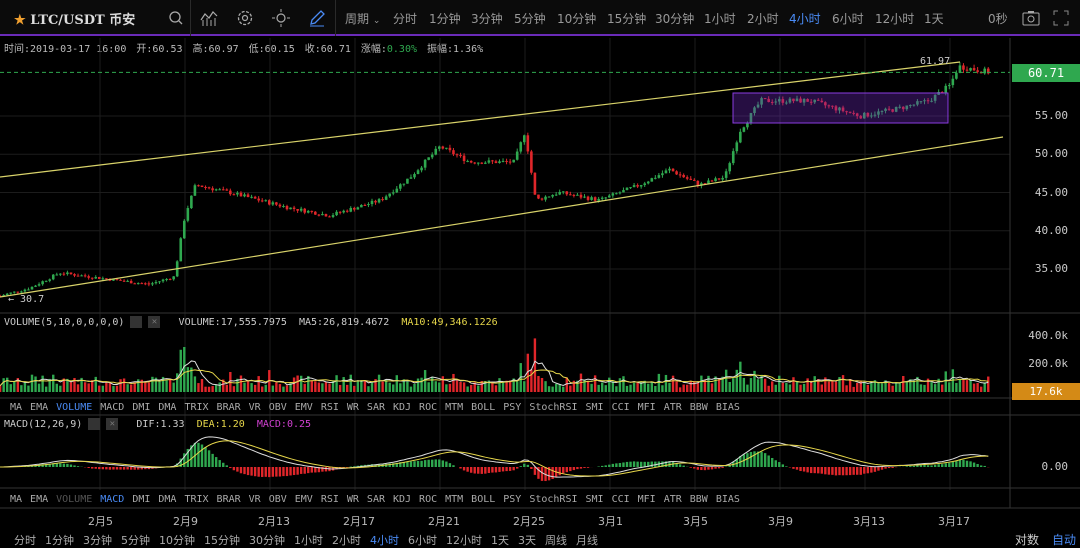 The width and height of the screenshot is (1080, 548). What do you see at coordinates (177, 540) in the screenshot?
I see `bottom-period-4: 10分钟` at bounding box center [177, 540].